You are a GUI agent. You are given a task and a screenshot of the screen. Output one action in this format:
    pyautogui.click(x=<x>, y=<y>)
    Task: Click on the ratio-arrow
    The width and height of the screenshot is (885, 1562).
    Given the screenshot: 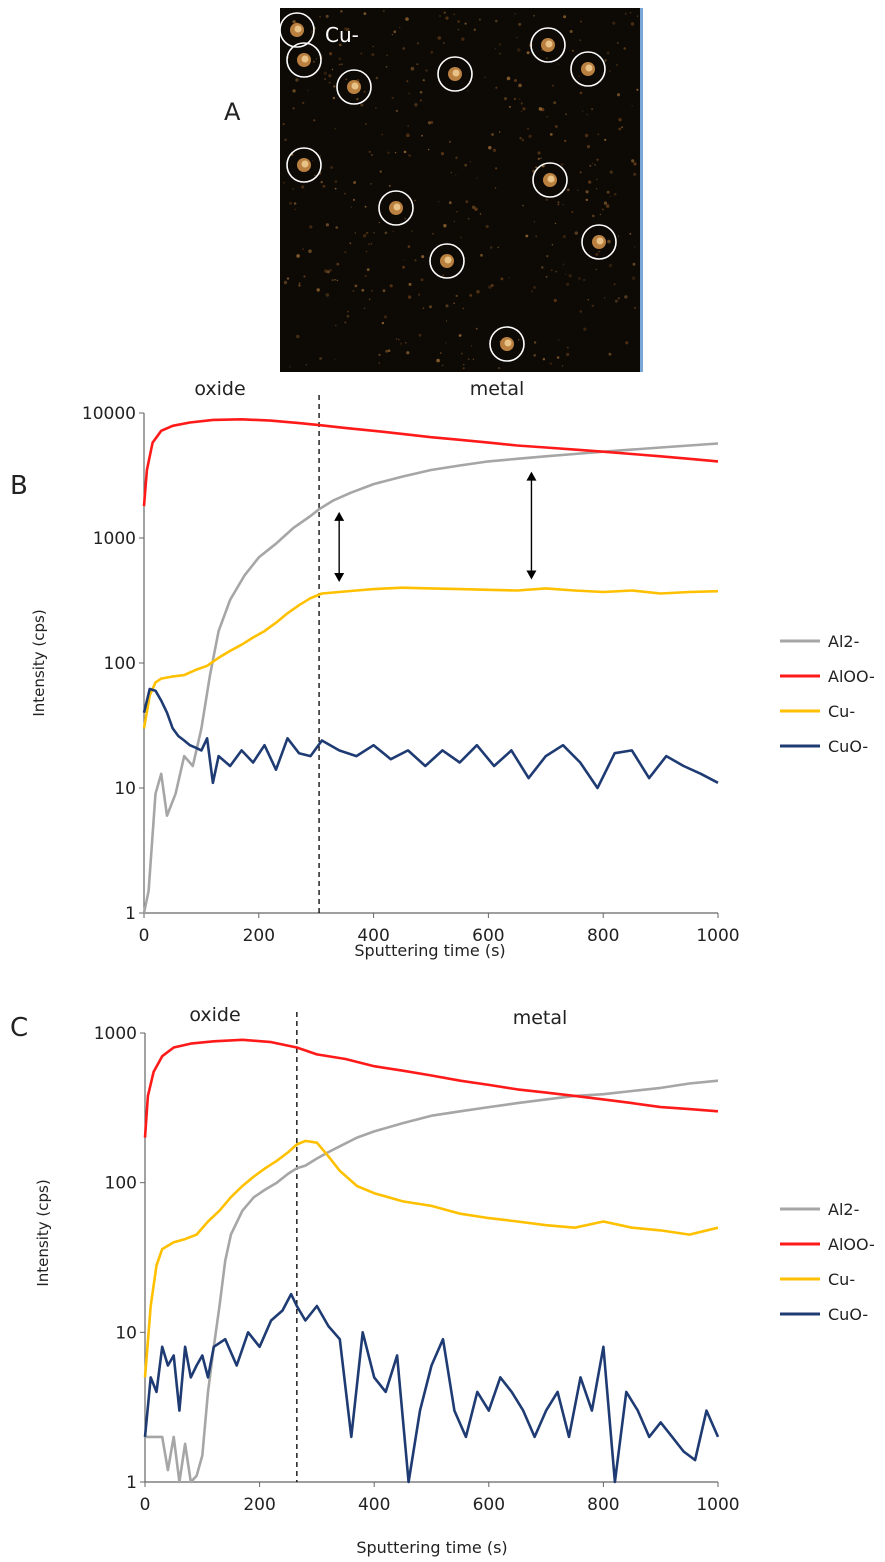 What is the action you would take?
    pyautogui.click(x=339, y=546)
    